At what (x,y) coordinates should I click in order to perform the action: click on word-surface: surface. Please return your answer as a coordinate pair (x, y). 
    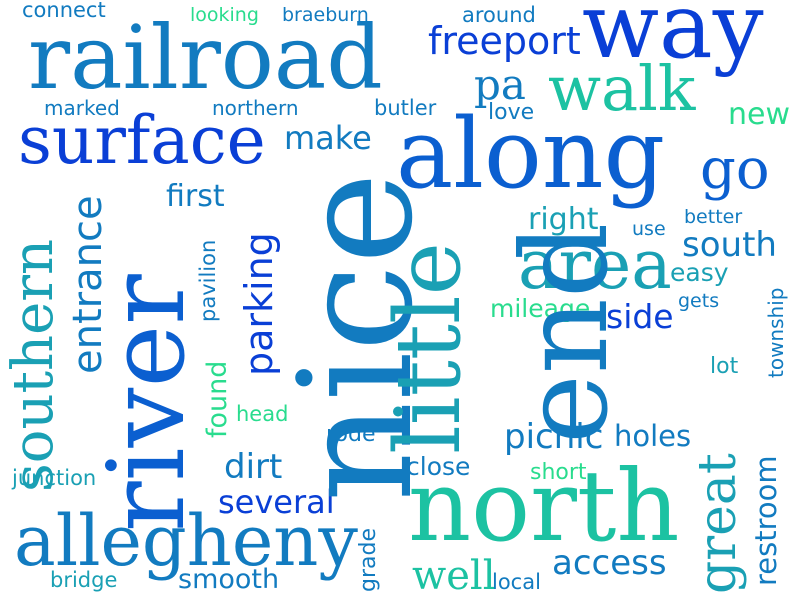
    Looking at the image, I should click on (142, 140).